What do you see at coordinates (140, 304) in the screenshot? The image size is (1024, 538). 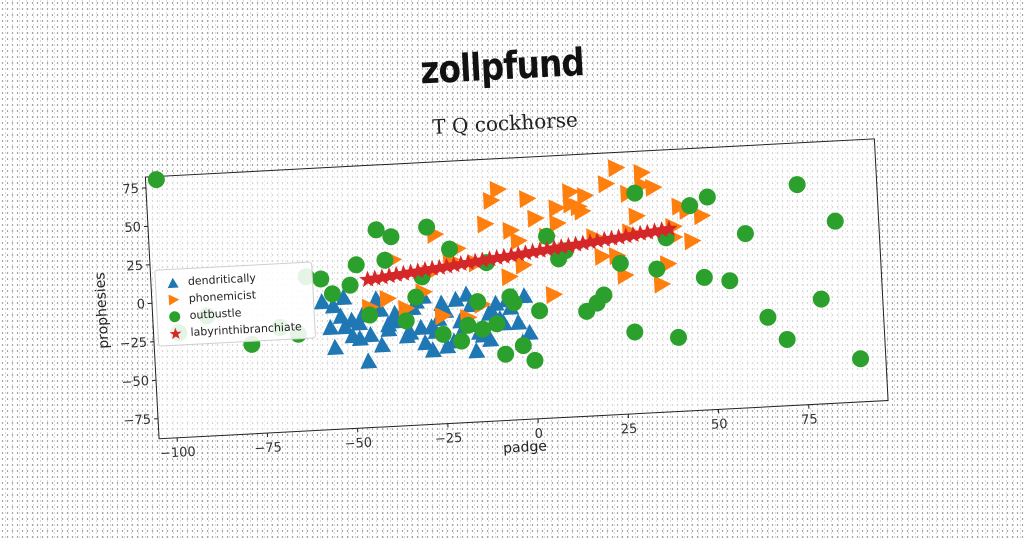 I see `y-tick-label: 0` at bounding box center [140, 304].